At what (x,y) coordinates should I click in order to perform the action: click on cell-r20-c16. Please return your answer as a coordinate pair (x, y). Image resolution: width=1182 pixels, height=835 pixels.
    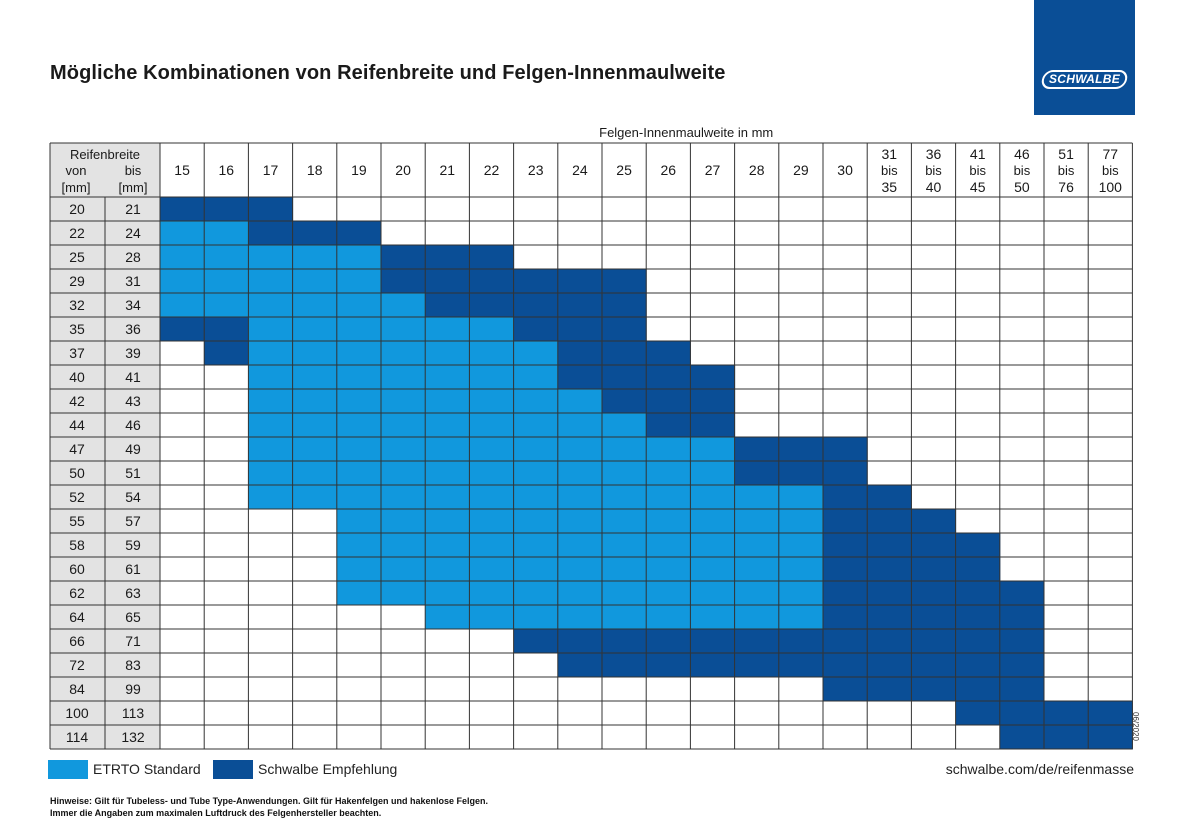
    Looking at the image, I should click on (226, 209).